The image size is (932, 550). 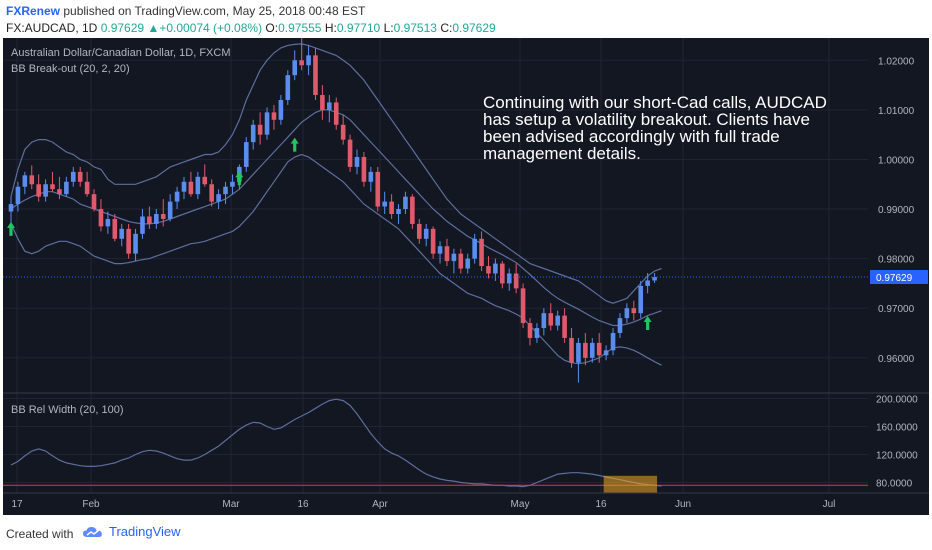 What do you see at coordinates (92, 531) in the screenshot?
I see `cloud-icon` at bounding box center [92, 531].